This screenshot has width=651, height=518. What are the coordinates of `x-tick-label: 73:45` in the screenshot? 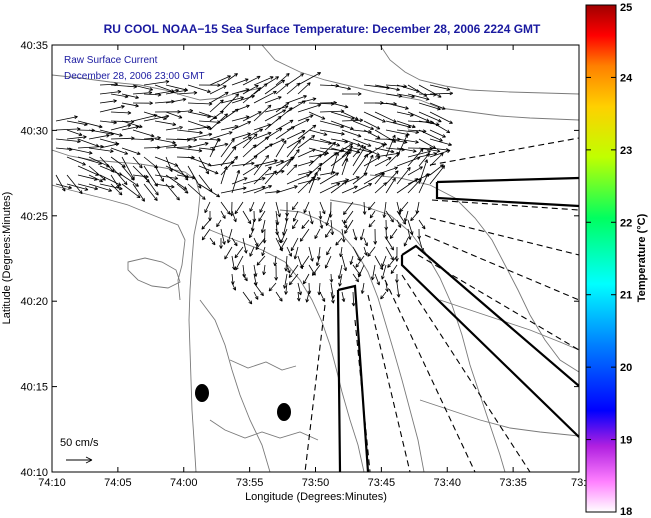 It's located at (382, 483).